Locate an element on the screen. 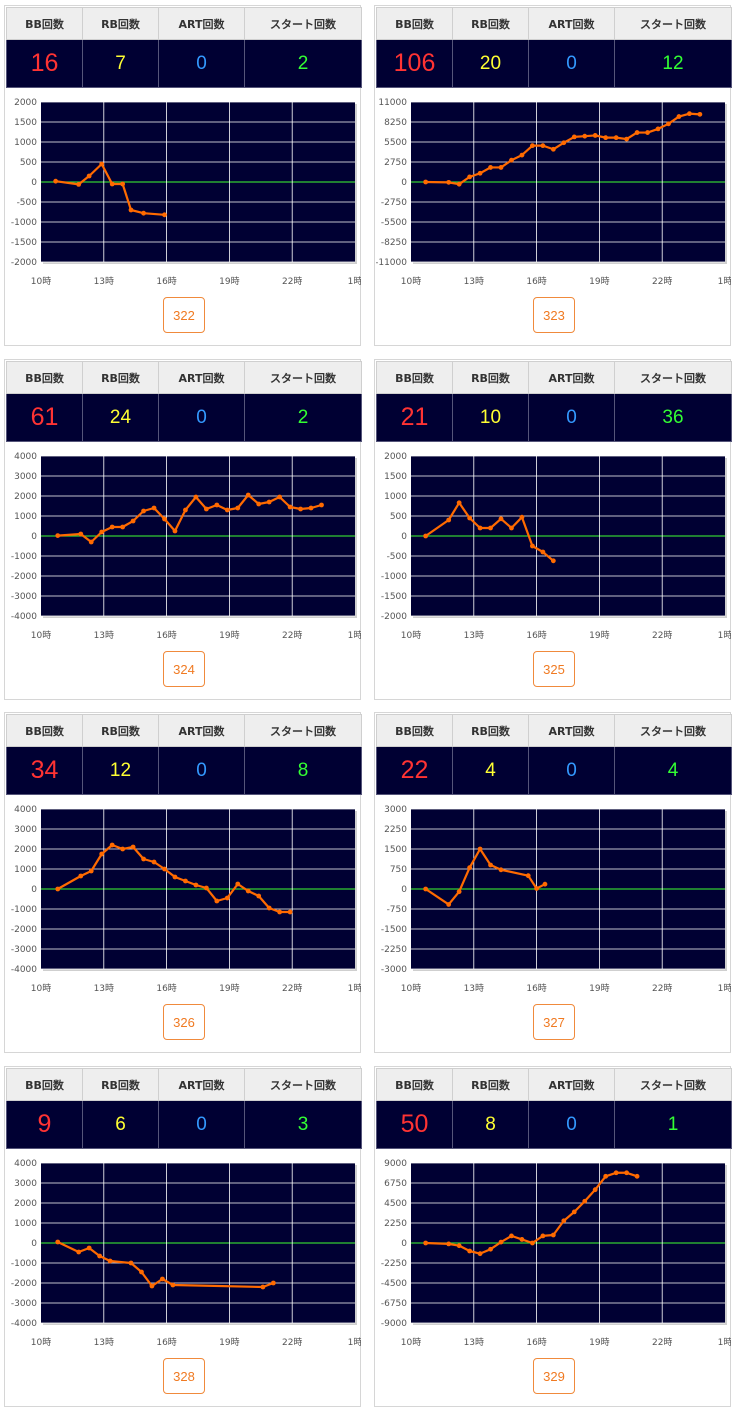 Image resolution: width=739 pixels, height=1409 pixels. rb-header: RB回数 is located at coordinates (490, 730).